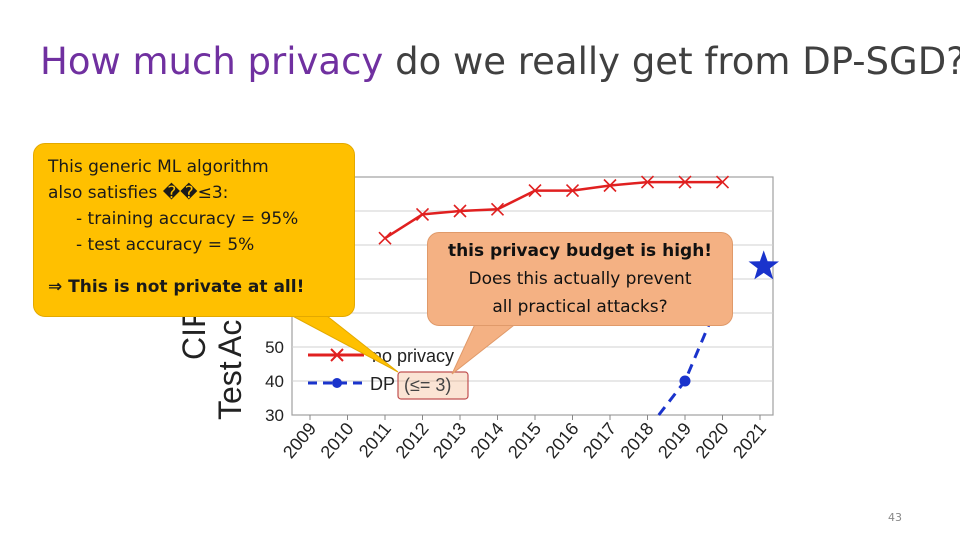 The width and height of the screenshot is (960, 540). Describe the element at coordinates (685, 381) in the screenshot. I see `data-point-dp` at that location.